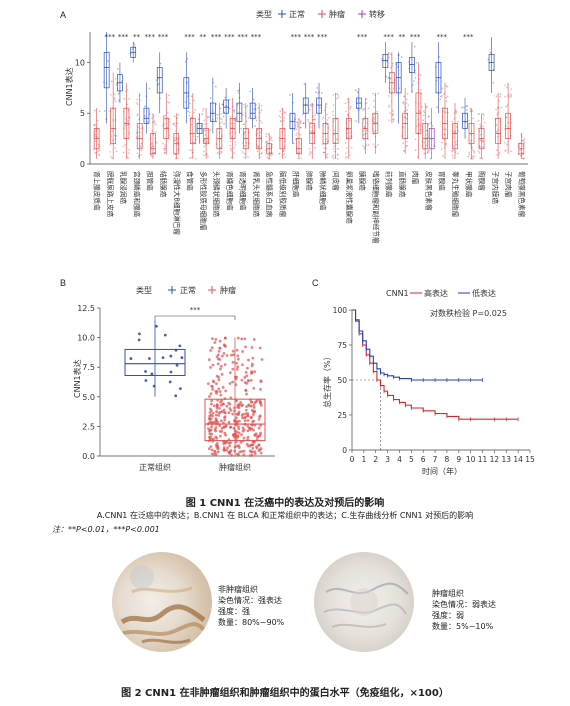 The image size is (570, 706). What do you see at coordinates (530, 459) in the screenshot?
I see `x-tick-label: 15` at bounding box center [530, 459].